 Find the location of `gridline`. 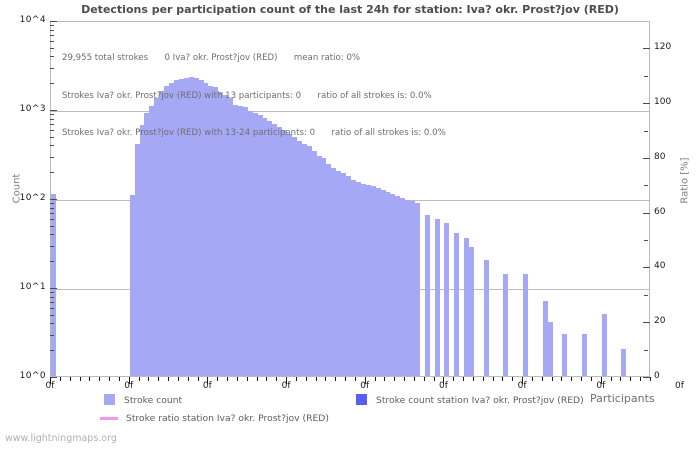

gridline is located at coordinates (350, 111).